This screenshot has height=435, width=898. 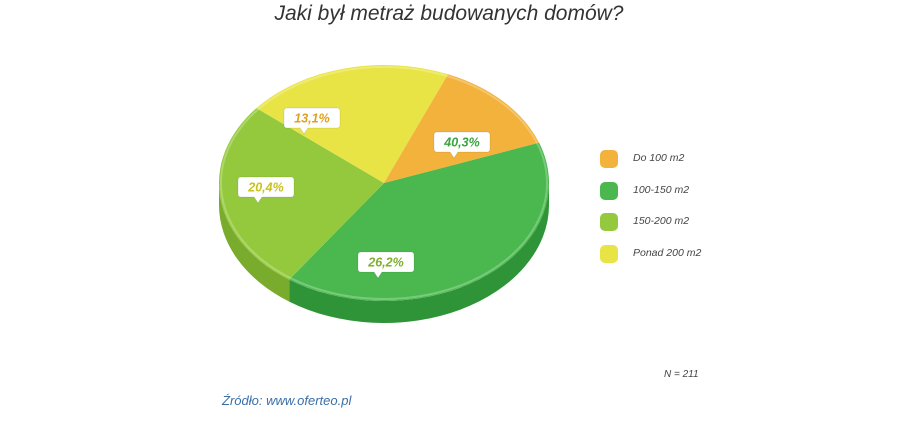 I want to click on pie-side-group, so click(x=384, y=253).